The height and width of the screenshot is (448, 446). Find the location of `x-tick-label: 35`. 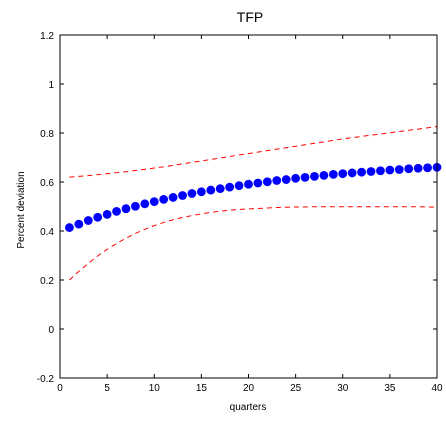

x-tick-label: 35 is located at coordinates (390, 388).